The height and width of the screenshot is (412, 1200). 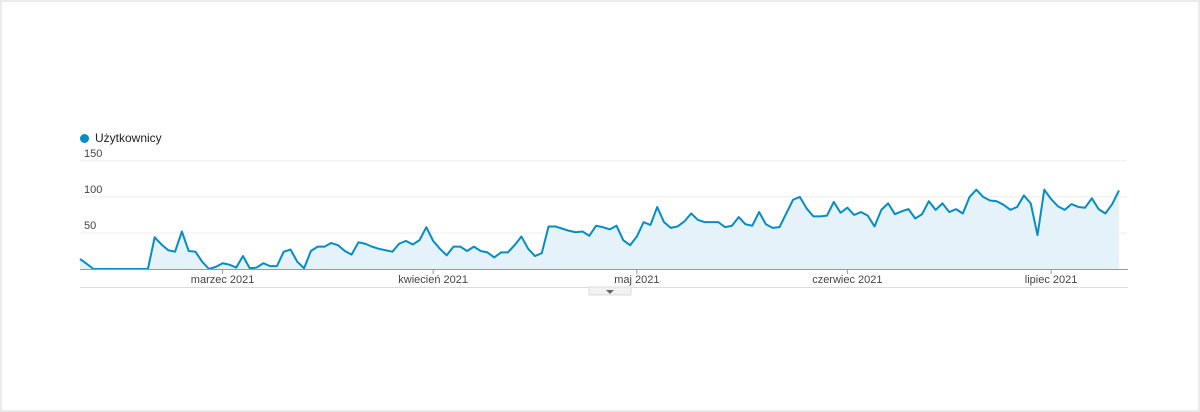 I want to click on x-tick-label: lipiec 2021, so click(x=1051, y=280).